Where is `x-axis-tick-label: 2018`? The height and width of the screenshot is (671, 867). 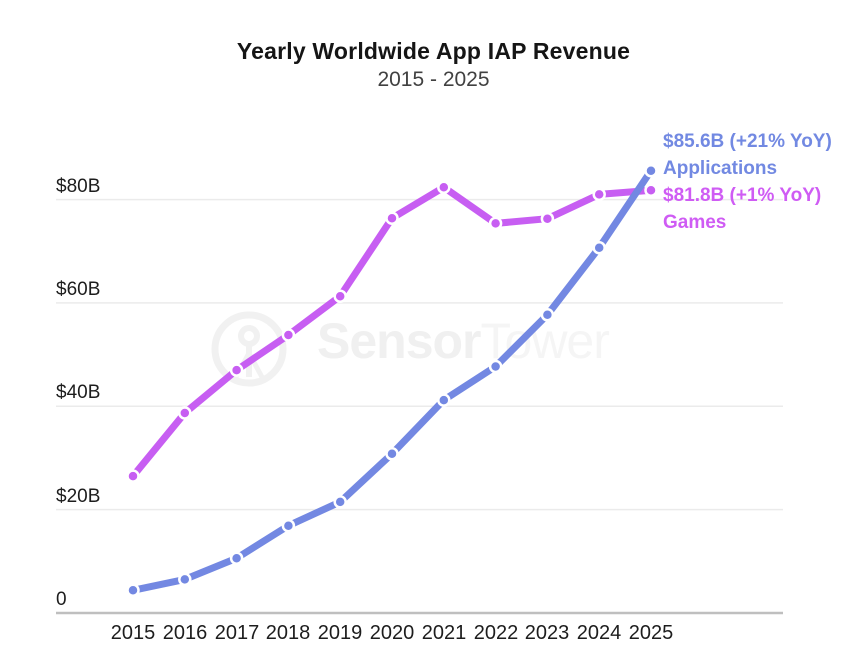 x-axis-tick-label: 2018 is located at coordinates (288, 633).